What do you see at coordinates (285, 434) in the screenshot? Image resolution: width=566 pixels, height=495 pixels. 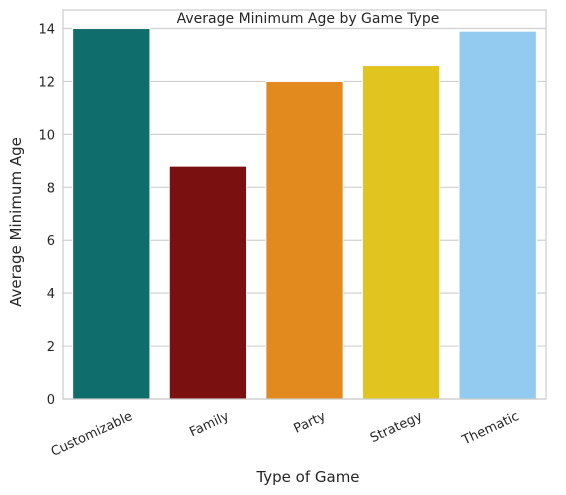 I see `x-tick-labels: Customizable Family Party Strategy Thematic` at bounding box center [285, 434].